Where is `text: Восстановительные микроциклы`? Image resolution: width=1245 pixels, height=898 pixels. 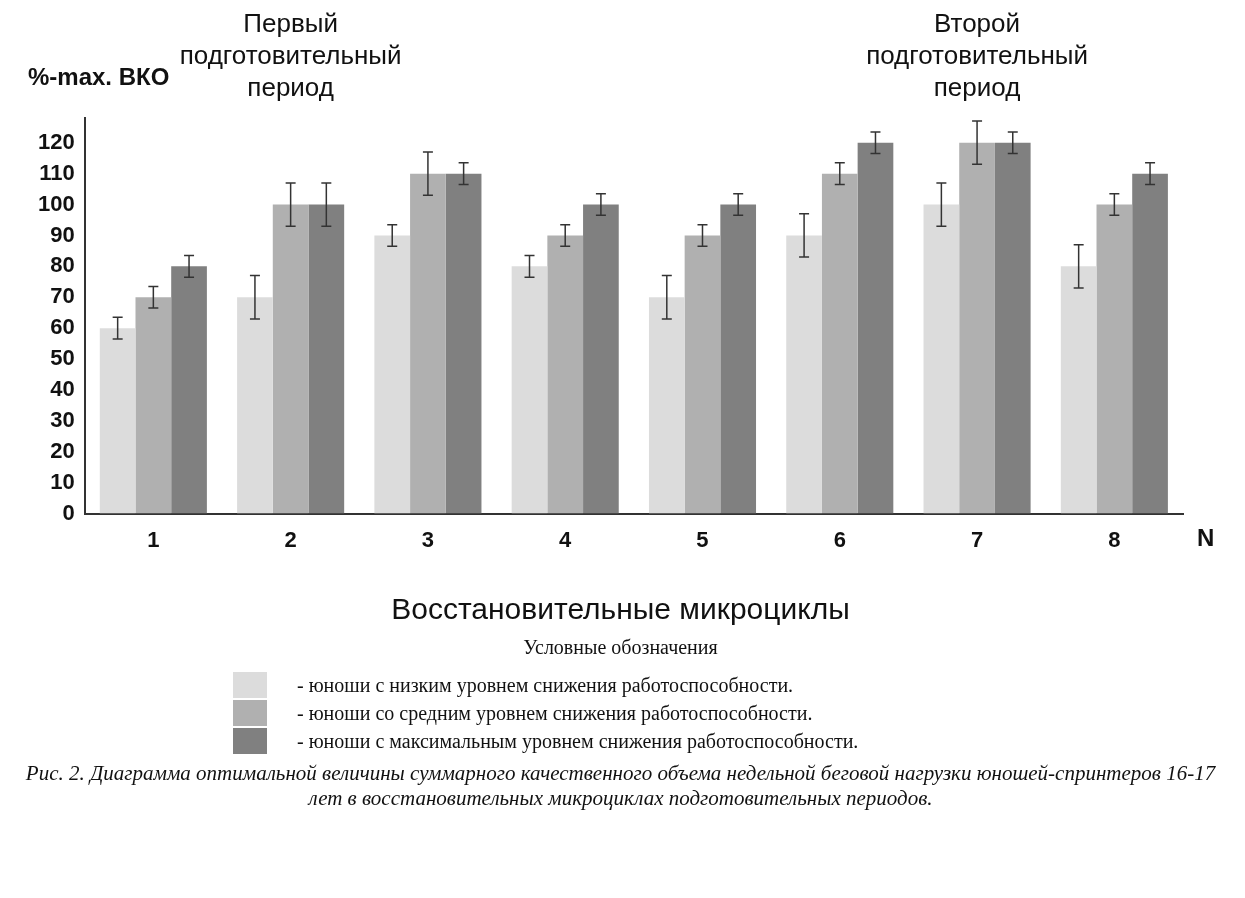 text: Восстановительные микроциклы is located at coordinates (620, 609).